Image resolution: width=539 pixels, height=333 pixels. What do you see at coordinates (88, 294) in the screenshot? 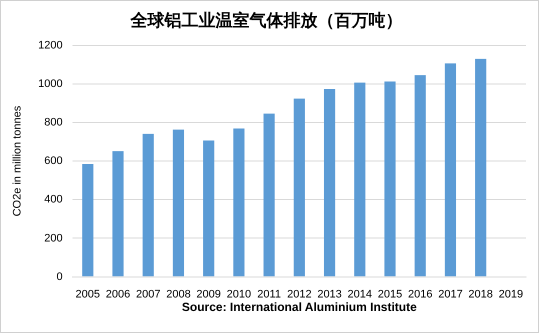
I see `x-tick-label: 2005` at bounding box center [88, 294].